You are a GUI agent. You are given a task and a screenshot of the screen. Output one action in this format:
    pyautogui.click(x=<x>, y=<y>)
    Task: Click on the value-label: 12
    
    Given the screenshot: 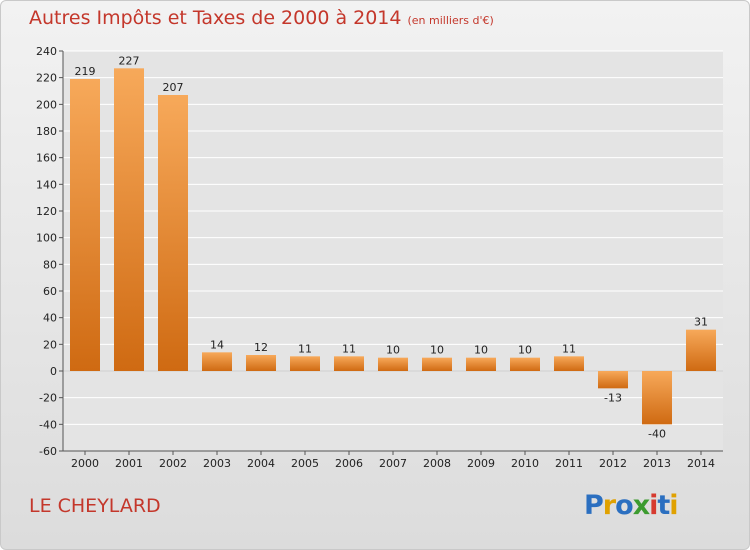 What is the action you would take?
    pyautogui.click(x=261, y=347)
    